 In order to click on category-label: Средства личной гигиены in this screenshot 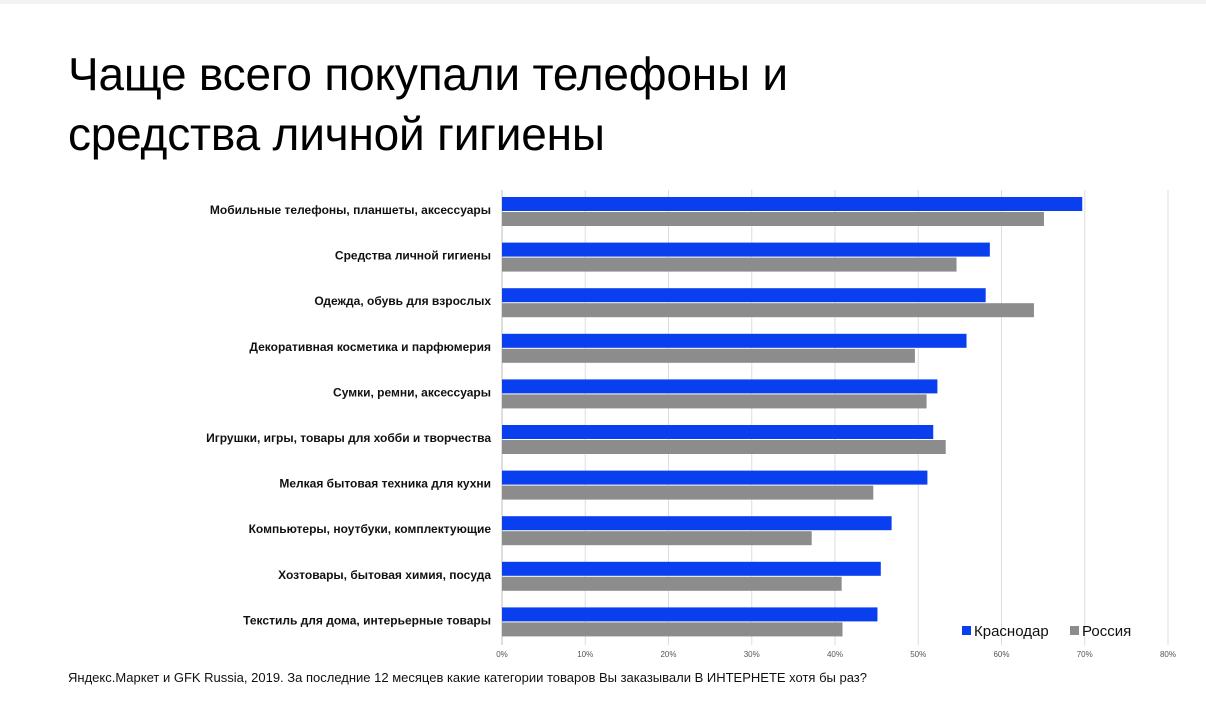, I will do `click(413, 256)`.